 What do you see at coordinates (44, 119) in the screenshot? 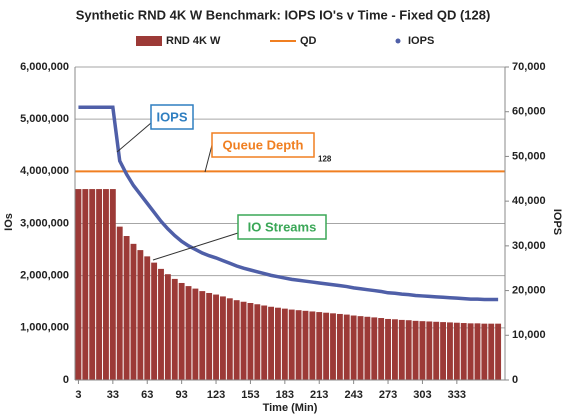
I see `y-tick-label: 5,000,000` at bounding box center [44, 119].